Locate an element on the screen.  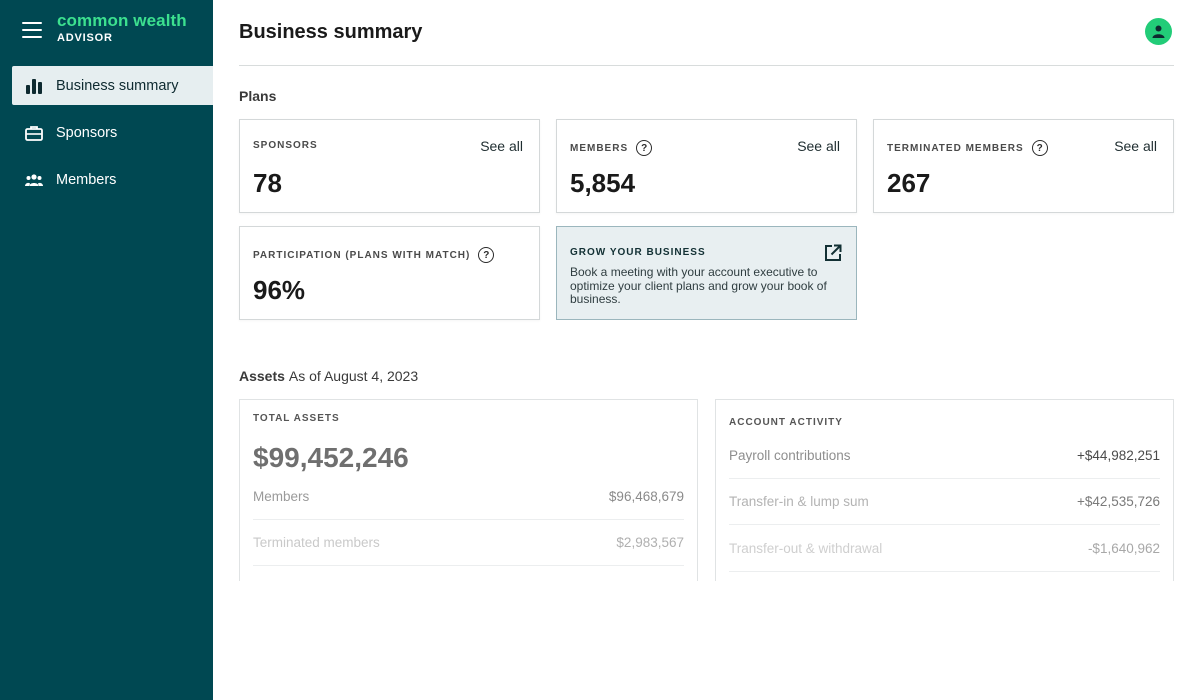
bar-chart-icon is located at coordinates (34, 86).